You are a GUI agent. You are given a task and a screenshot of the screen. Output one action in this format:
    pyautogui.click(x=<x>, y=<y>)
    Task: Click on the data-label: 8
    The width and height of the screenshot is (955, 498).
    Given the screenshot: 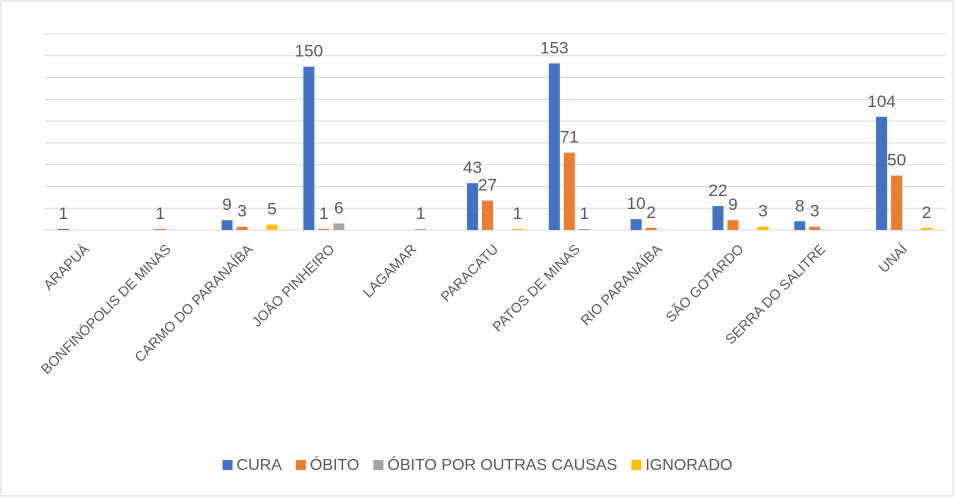 What is the action you would take?
    pyautogui.click(x=799, y=205)
    